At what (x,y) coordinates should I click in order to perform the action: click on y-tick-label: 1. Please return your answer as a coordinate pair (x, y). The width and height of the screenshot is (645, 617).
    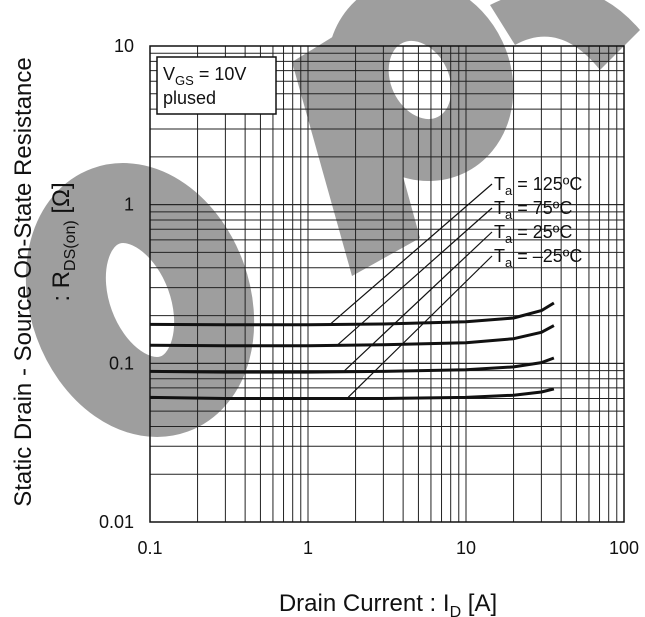
    Looking at the image, I should click on (129, 205).